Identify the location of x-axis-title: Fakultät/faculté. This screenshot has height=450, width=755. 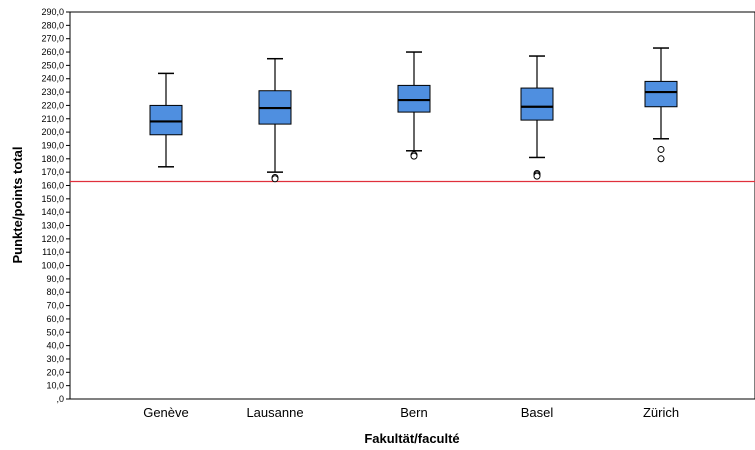
(411, 438).